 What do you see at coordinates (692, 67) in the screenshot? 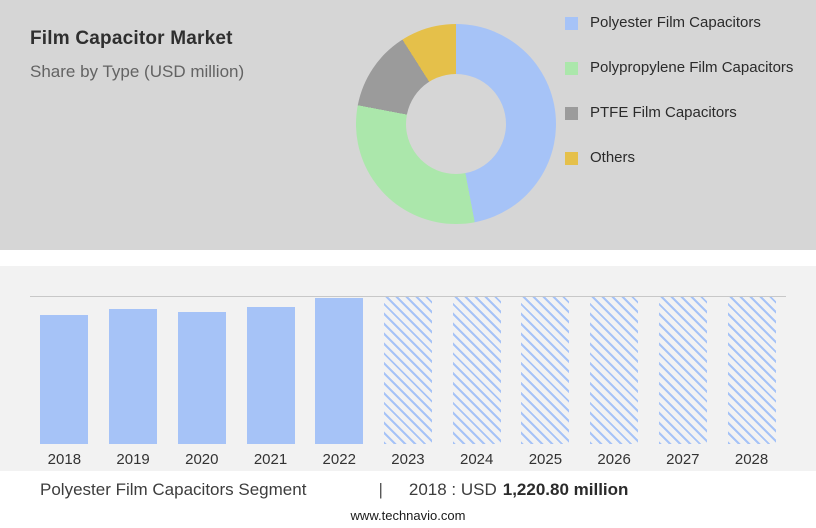
I see `legend-label: Polypropylene Film Capacitors` at bounding box center [692, 67].